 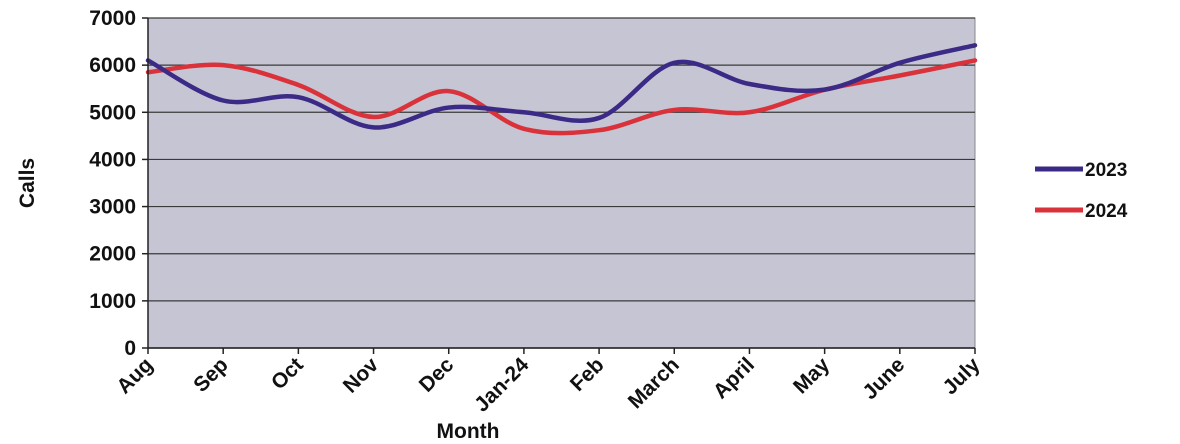 I want to click on y-tick-labels: 0 1000 2000 3000 4000 5000 6000 7000, so click(x=112, y=183).